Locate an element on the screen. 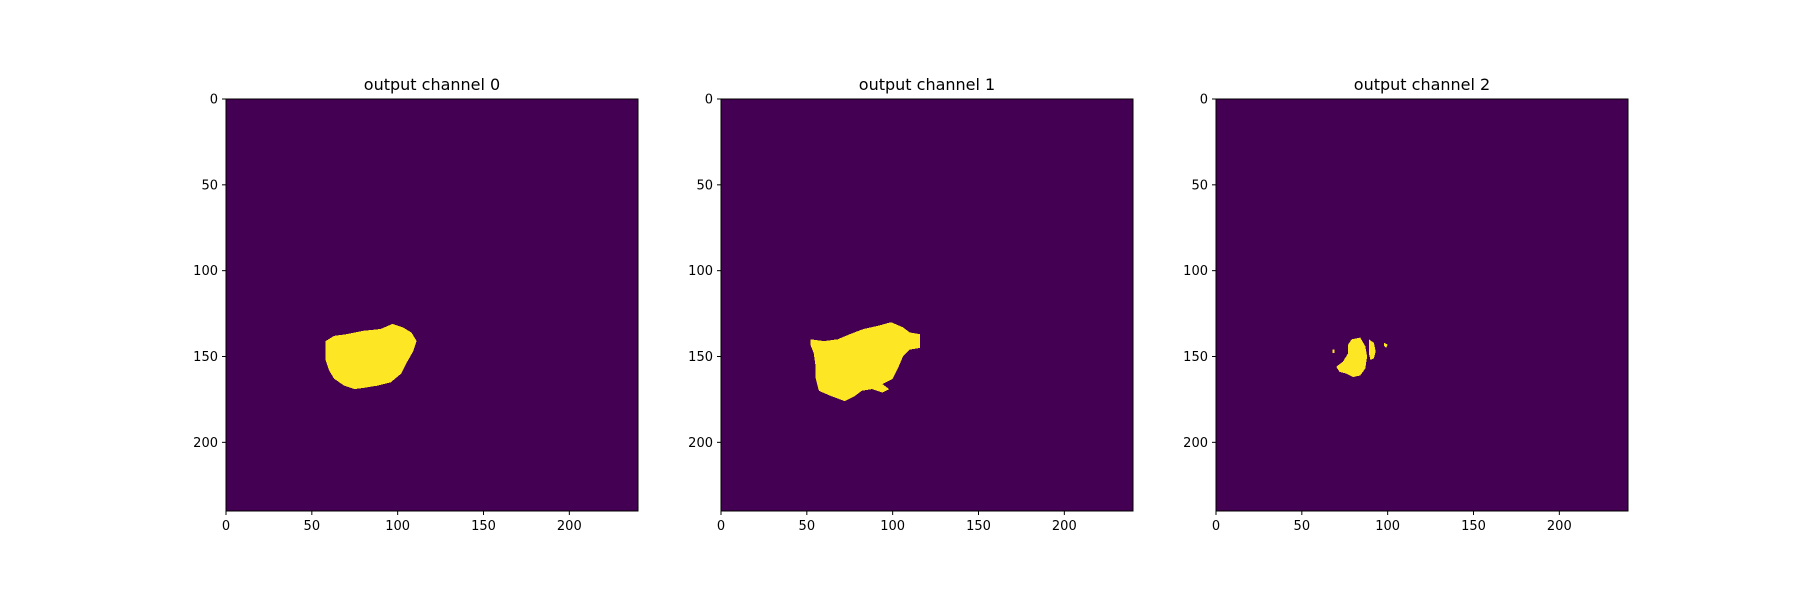 The image size is (1800, 600). chart-title: output channel 2 is located at coordinates (1422, 84).